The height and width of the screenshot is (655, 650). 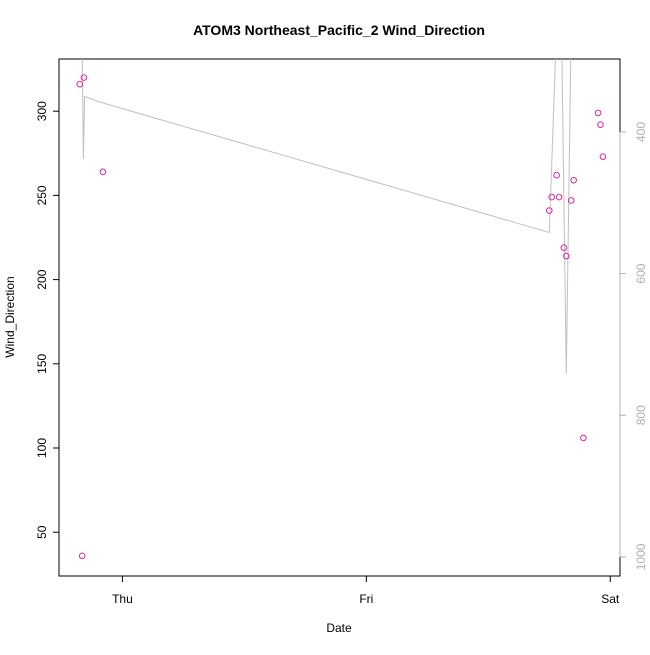 What do you see at coordinates (366, 599) in the screenshot?
I see `x-tick-label: Fri` at bounding box center [366, 599].